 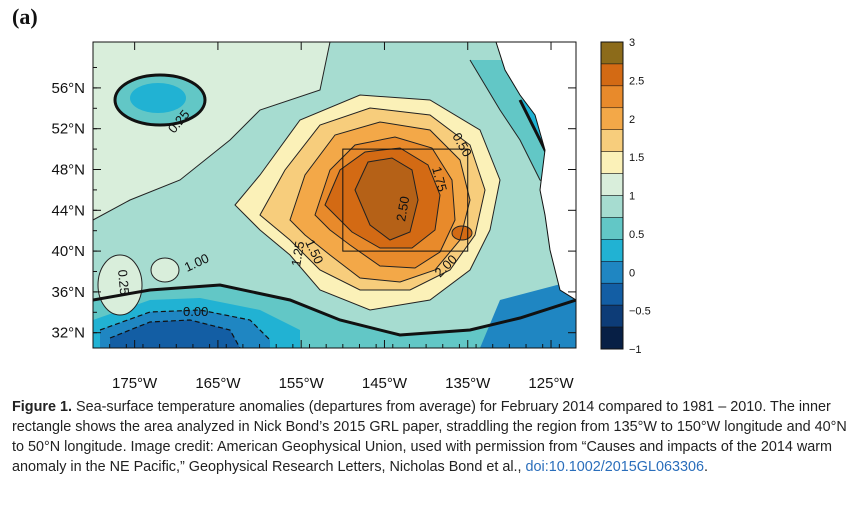 What do you see at coordinates (68, 88) in the screenshot?
I see `lat-tick-label: 56°N` at bounding box center [68, 88].